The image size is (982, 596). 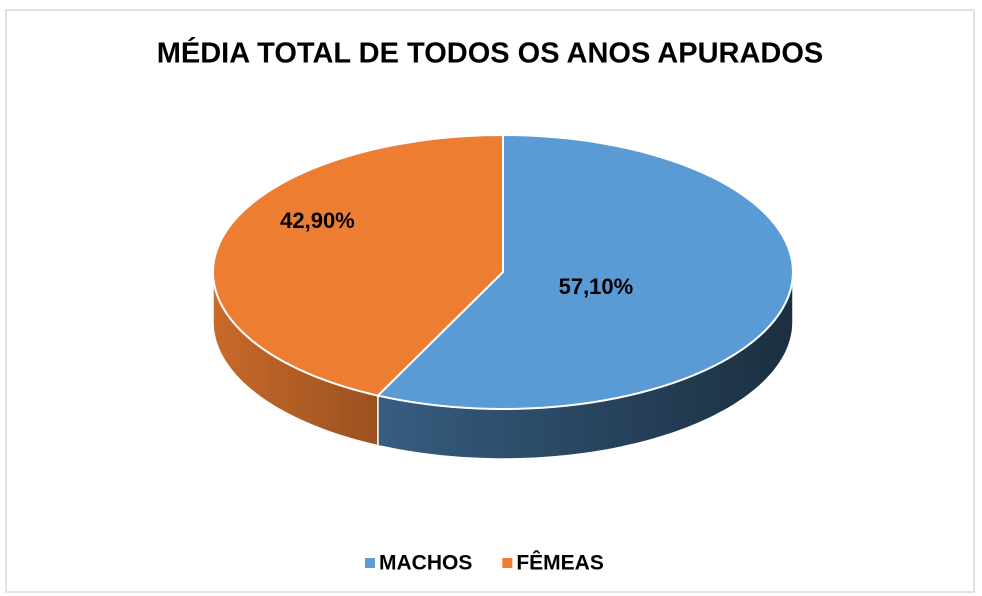 I want to click on data-label: 42,90%, so click(x=317, y=220).